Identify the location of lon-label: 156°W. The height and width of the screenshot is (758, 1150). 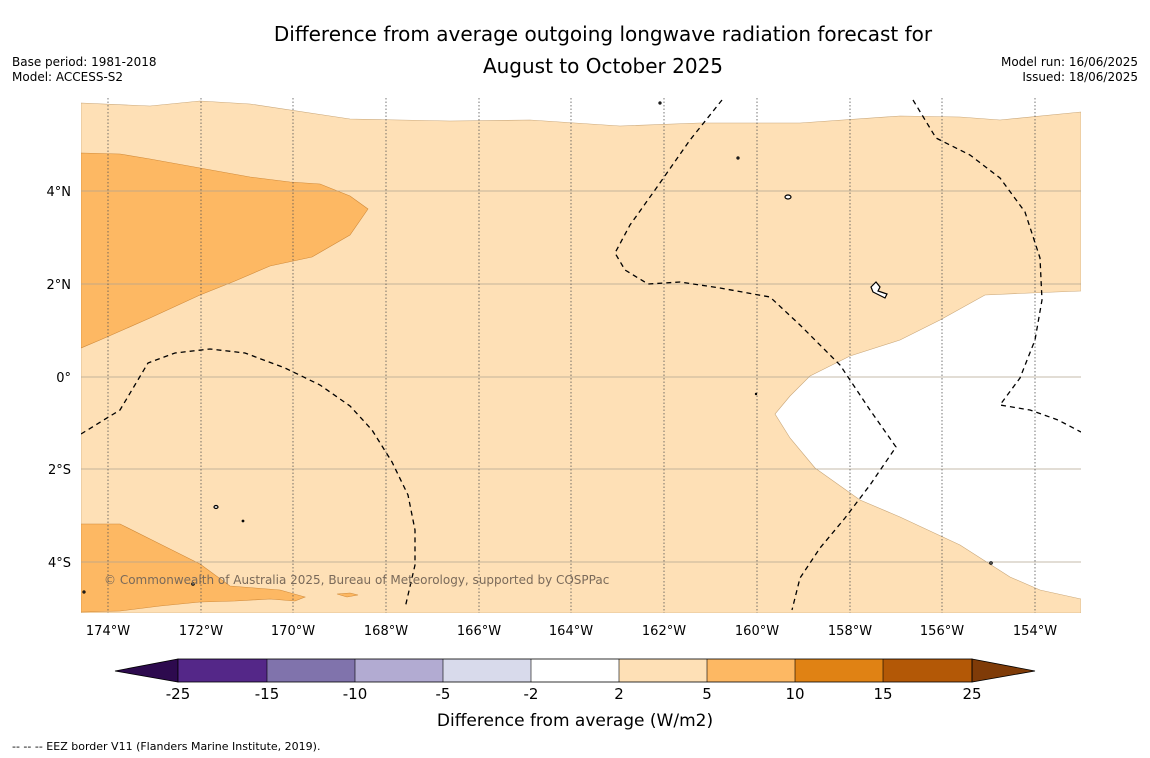
(942, 631).